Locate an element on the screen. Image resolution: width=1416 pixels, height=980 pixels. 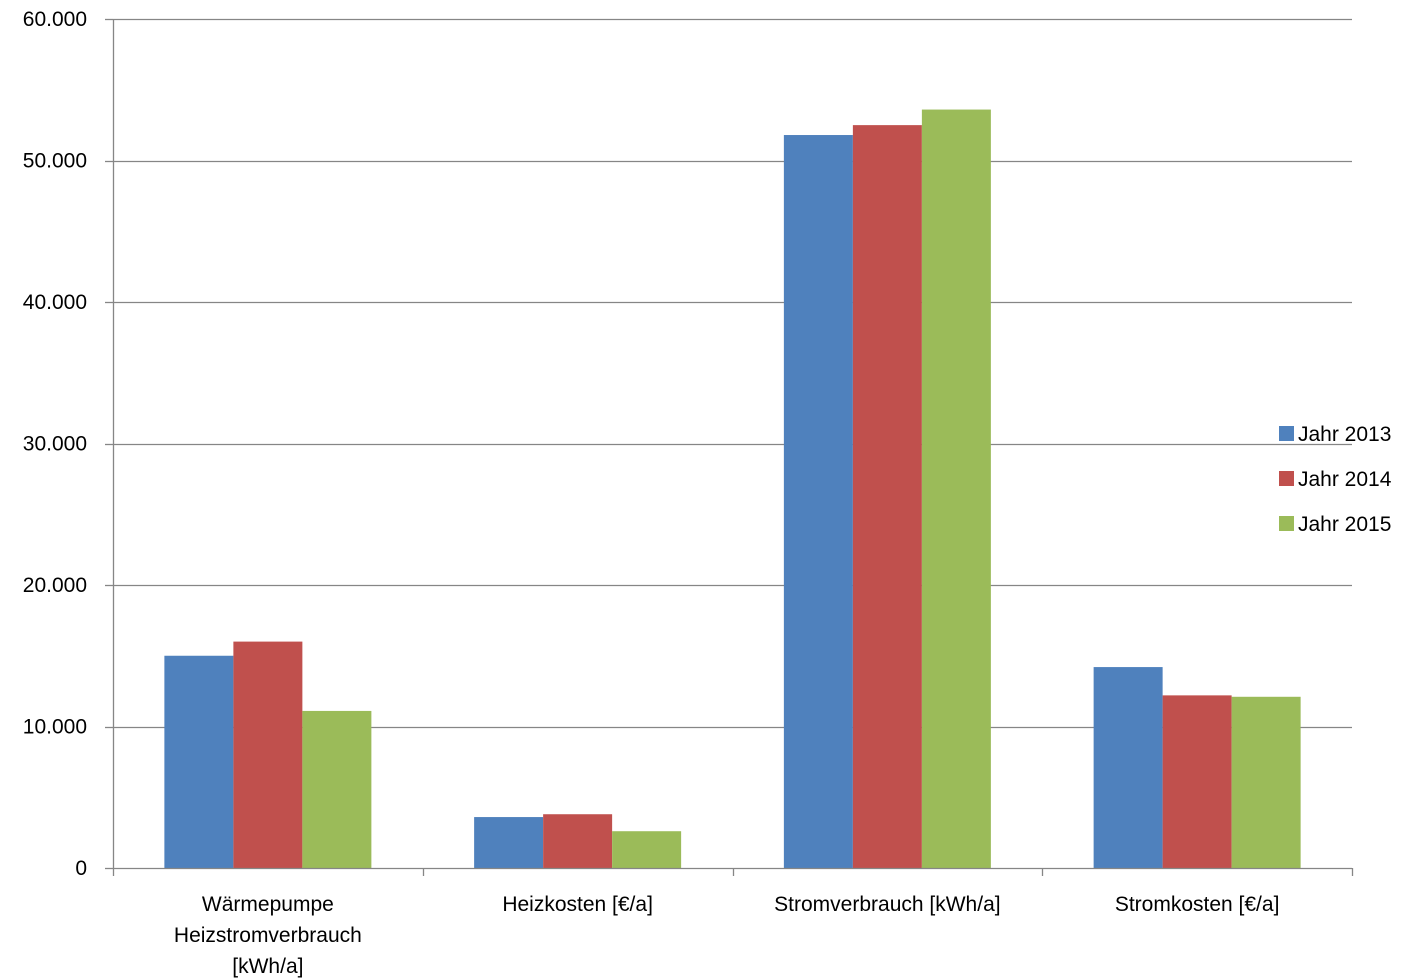
x-category-label-line: [kWh/a] is located at coordinates (267, 966).